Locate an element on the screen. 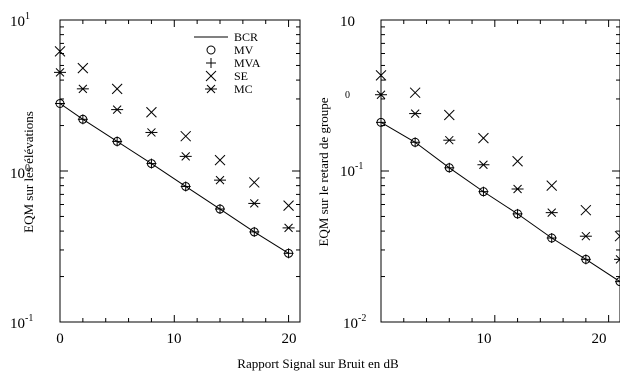 This screenshot has height=376, width=620. legend-label-mva: MVA is located at coordinates (247, 63).